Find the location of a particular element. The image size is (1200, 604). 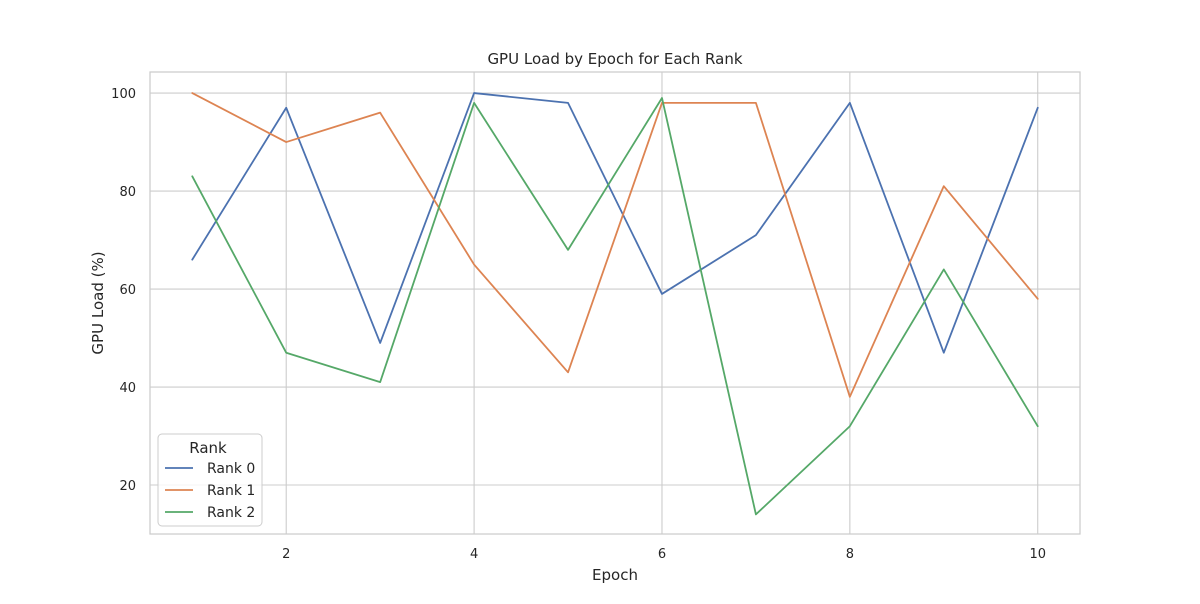

y-axis-label: GPU Load (%) is located at coordinates (98, 302).